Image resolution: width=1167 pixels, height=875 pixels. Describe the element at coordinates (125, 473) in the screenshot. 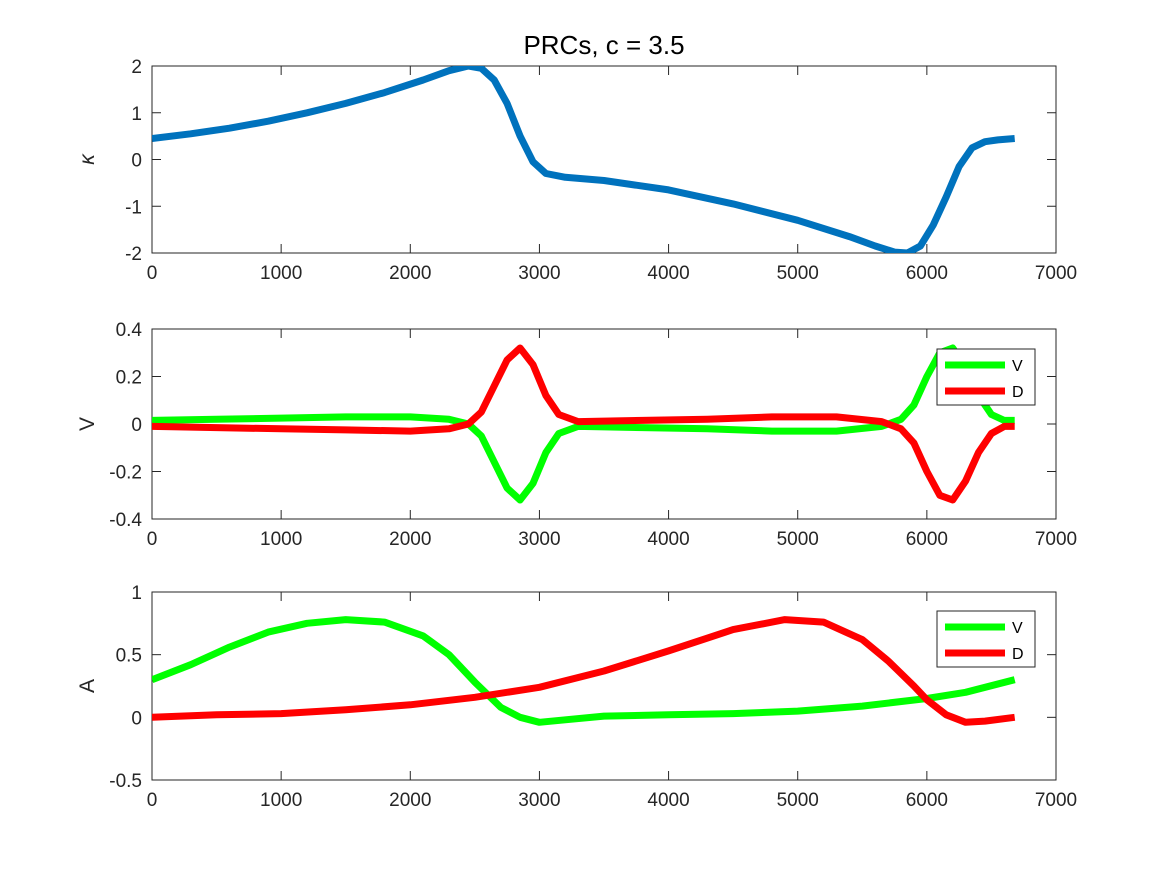

I see `y-tick-label: -0.2` at that location.